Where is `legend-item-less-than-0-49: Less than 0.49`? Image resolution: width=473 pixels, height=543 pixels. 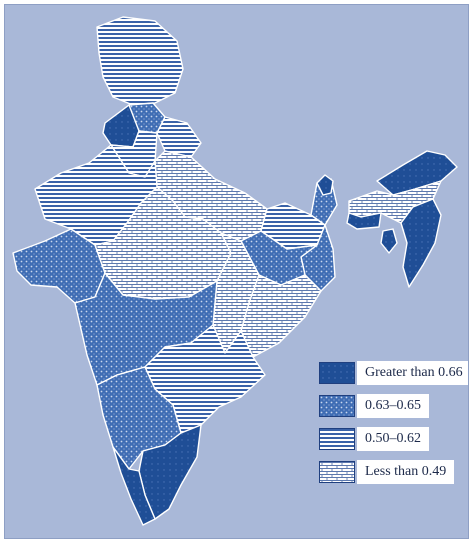 legend-item-less-than-0-49: Less than 0.49 is located at coordinates (388, 472).